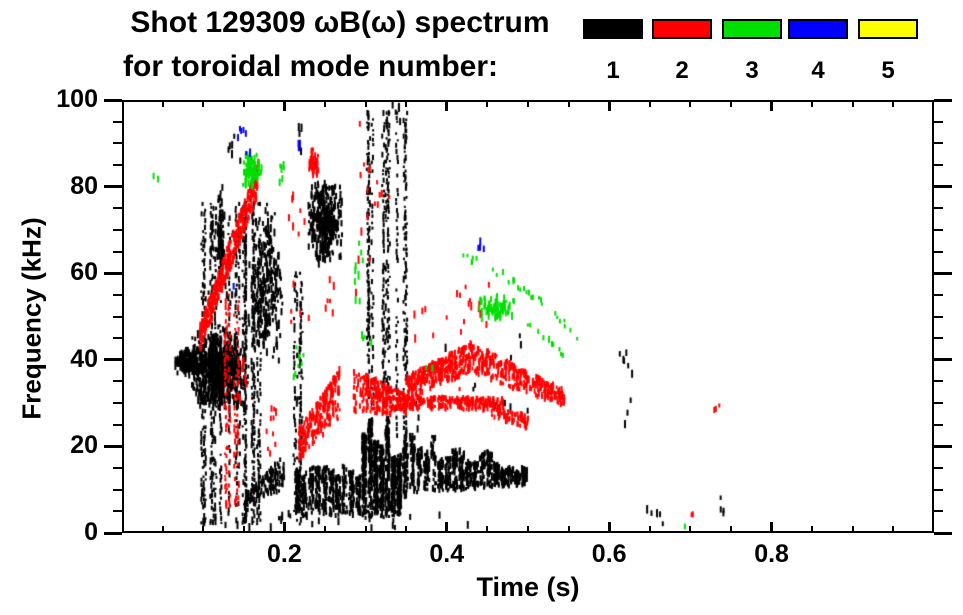 This screenshot has height=615, width=963. Describe the element at coordinates (752, 70) in the screenshot. I see `legend-label-3: 3` at that location.